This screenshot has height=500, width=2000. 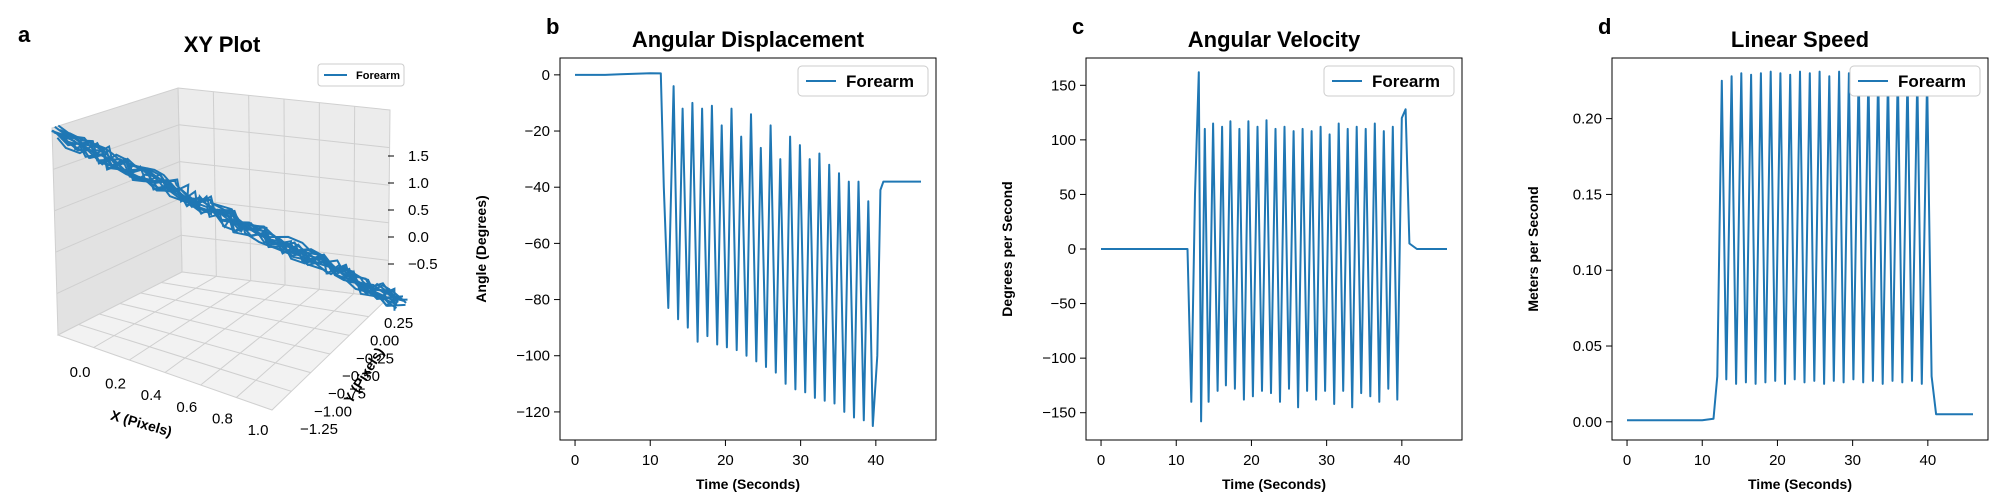 I want to click on y-tick-label: 50, so click(x=1067, y=194).